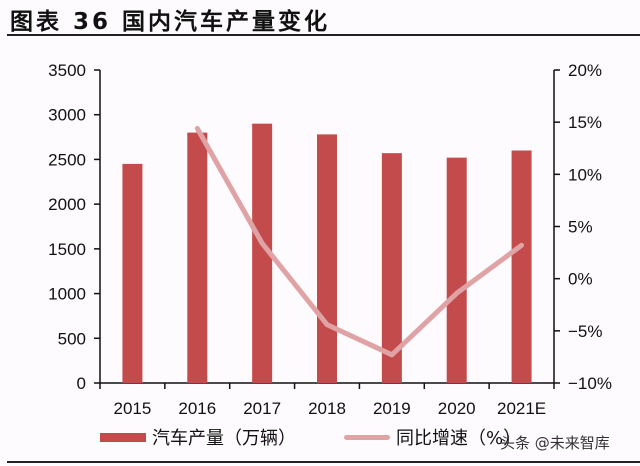  Describe the element at coordinates (521, 266) in the screenshot. I see `bar-2021E` at that location.